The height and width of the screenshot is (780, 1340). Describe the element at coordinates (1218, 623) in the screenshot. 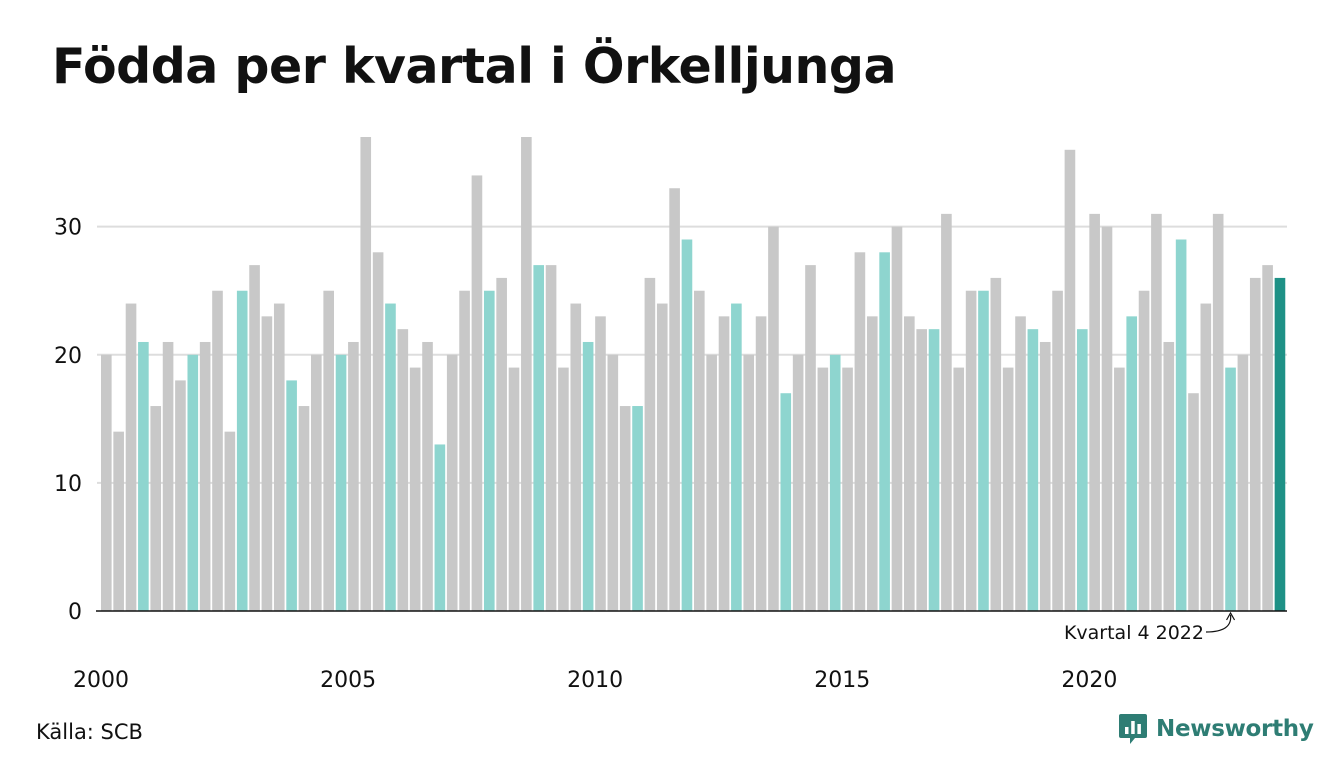

I see `annotation-arrow` at that location.